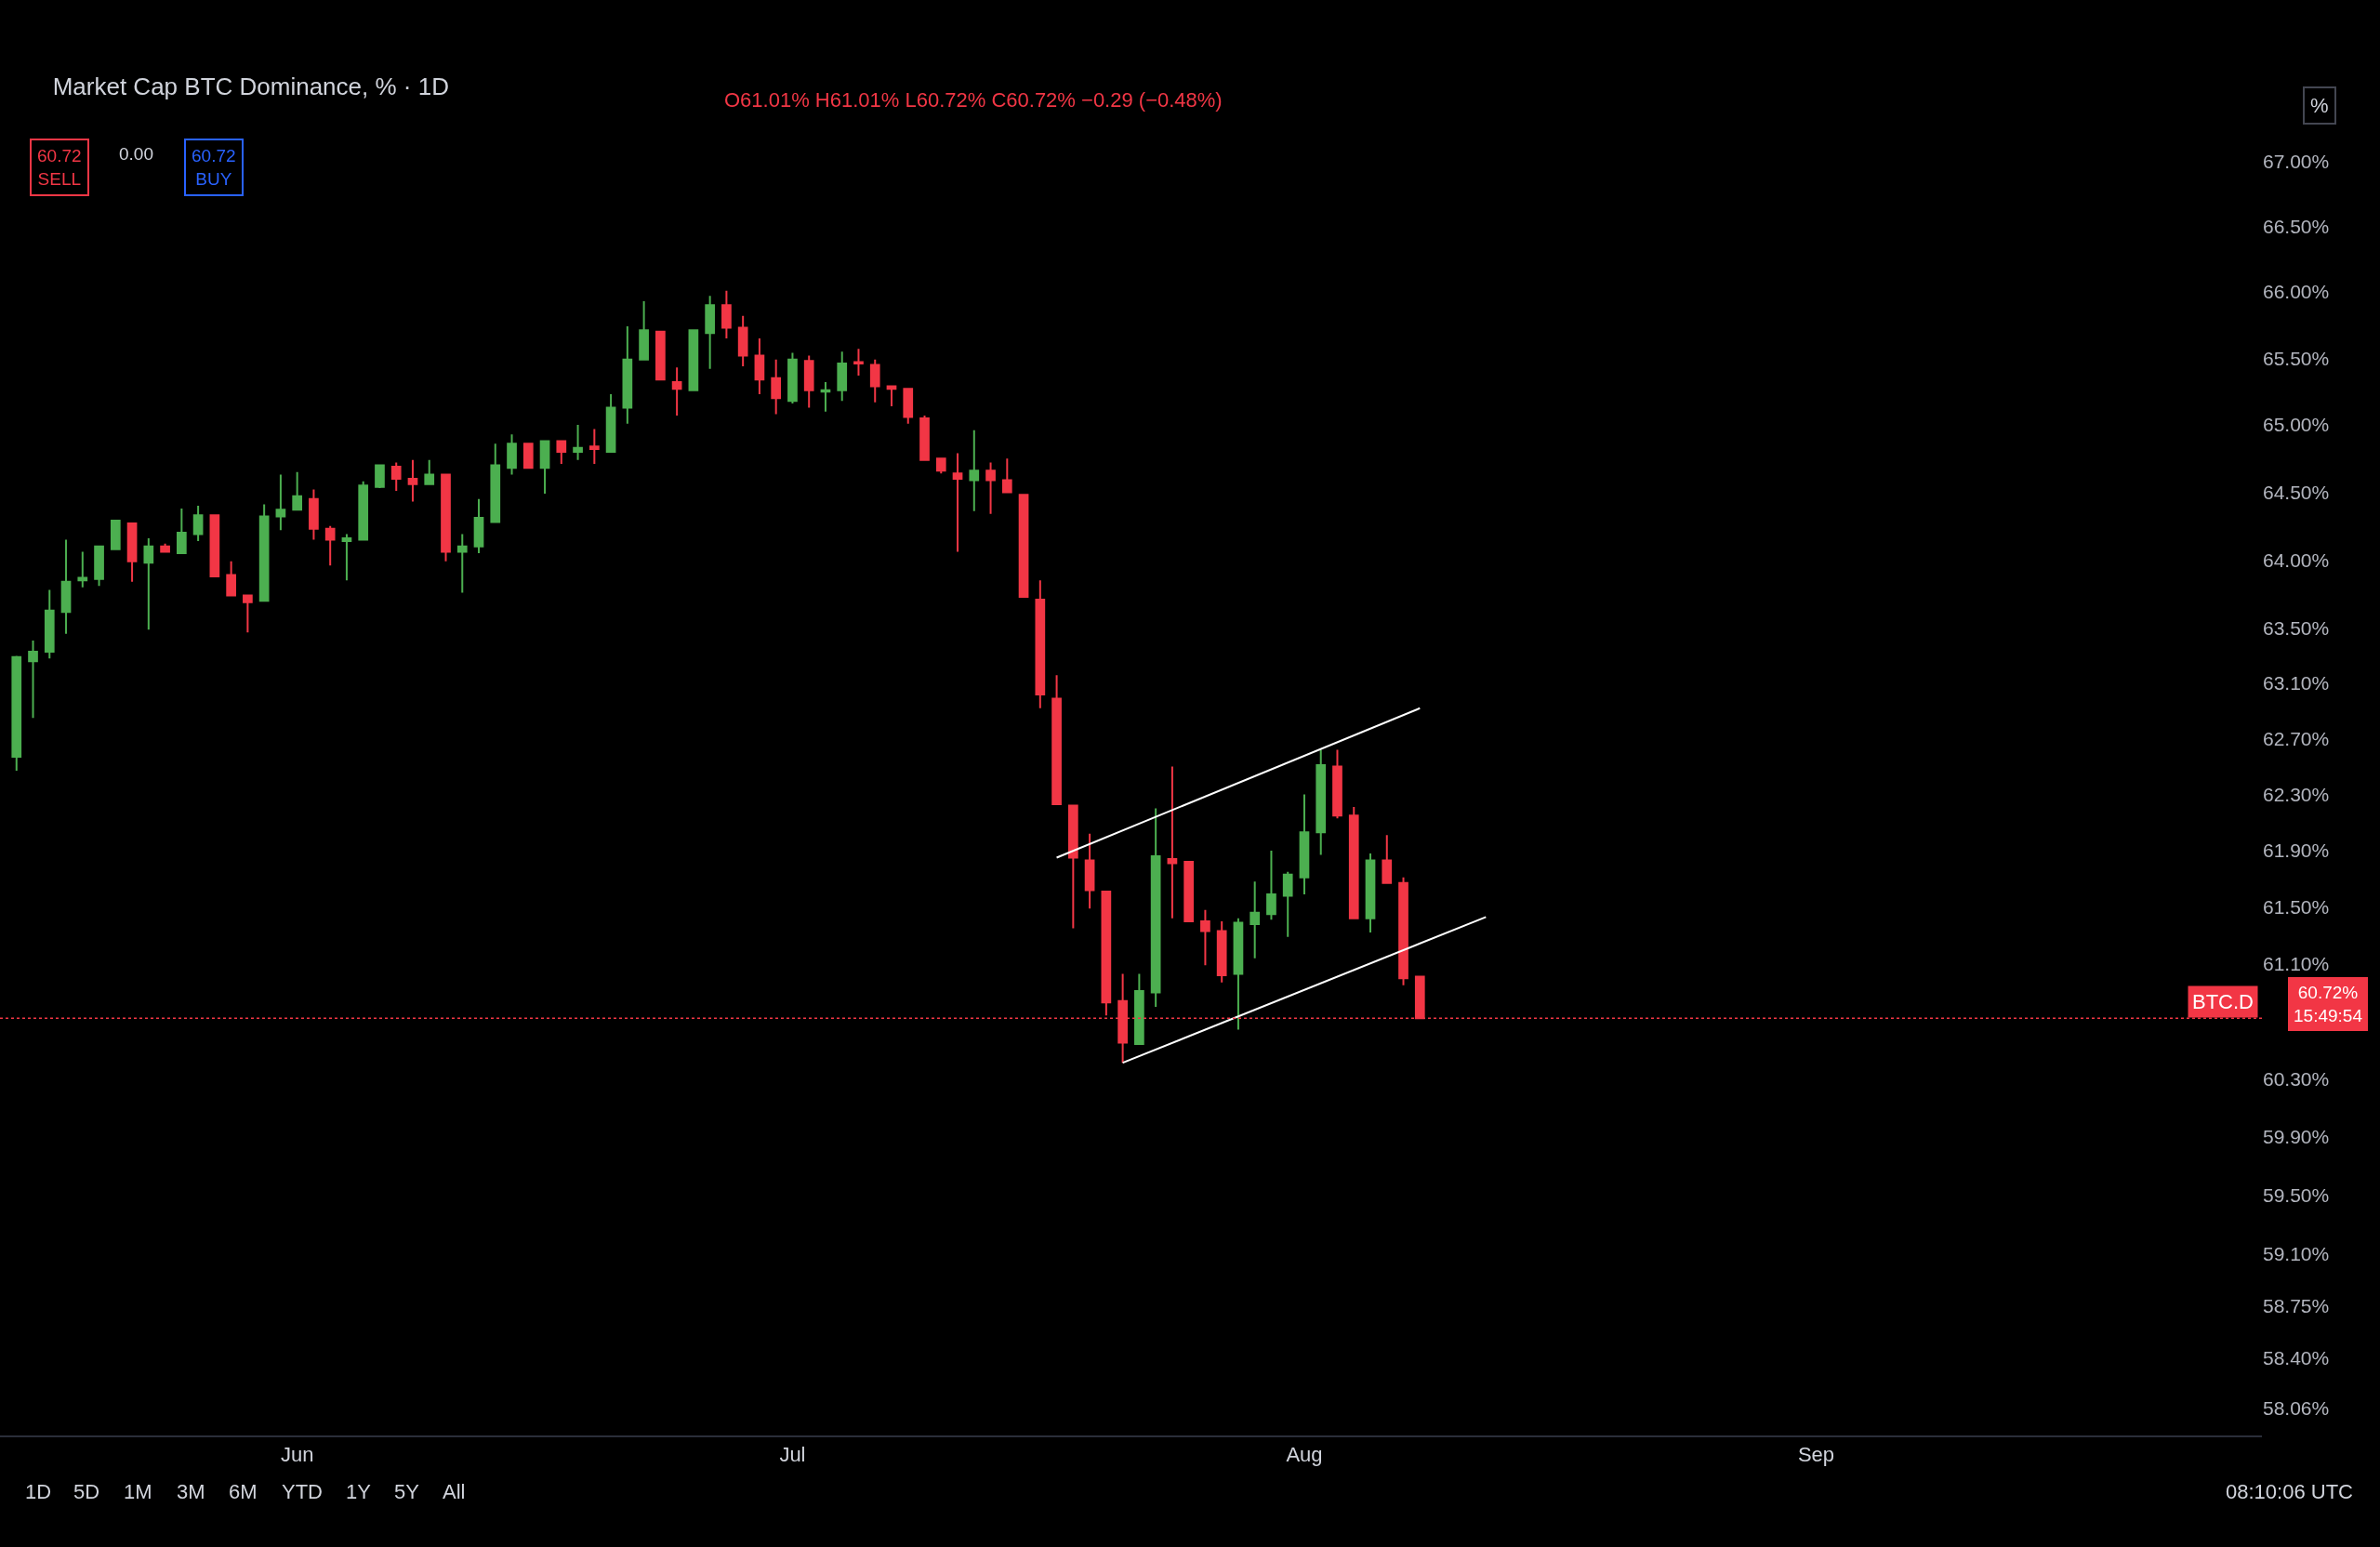  What do you see at coordinates (359, 1491) in the screenshot?
I see `text: 1Y` at bounding box center [359, 1491].